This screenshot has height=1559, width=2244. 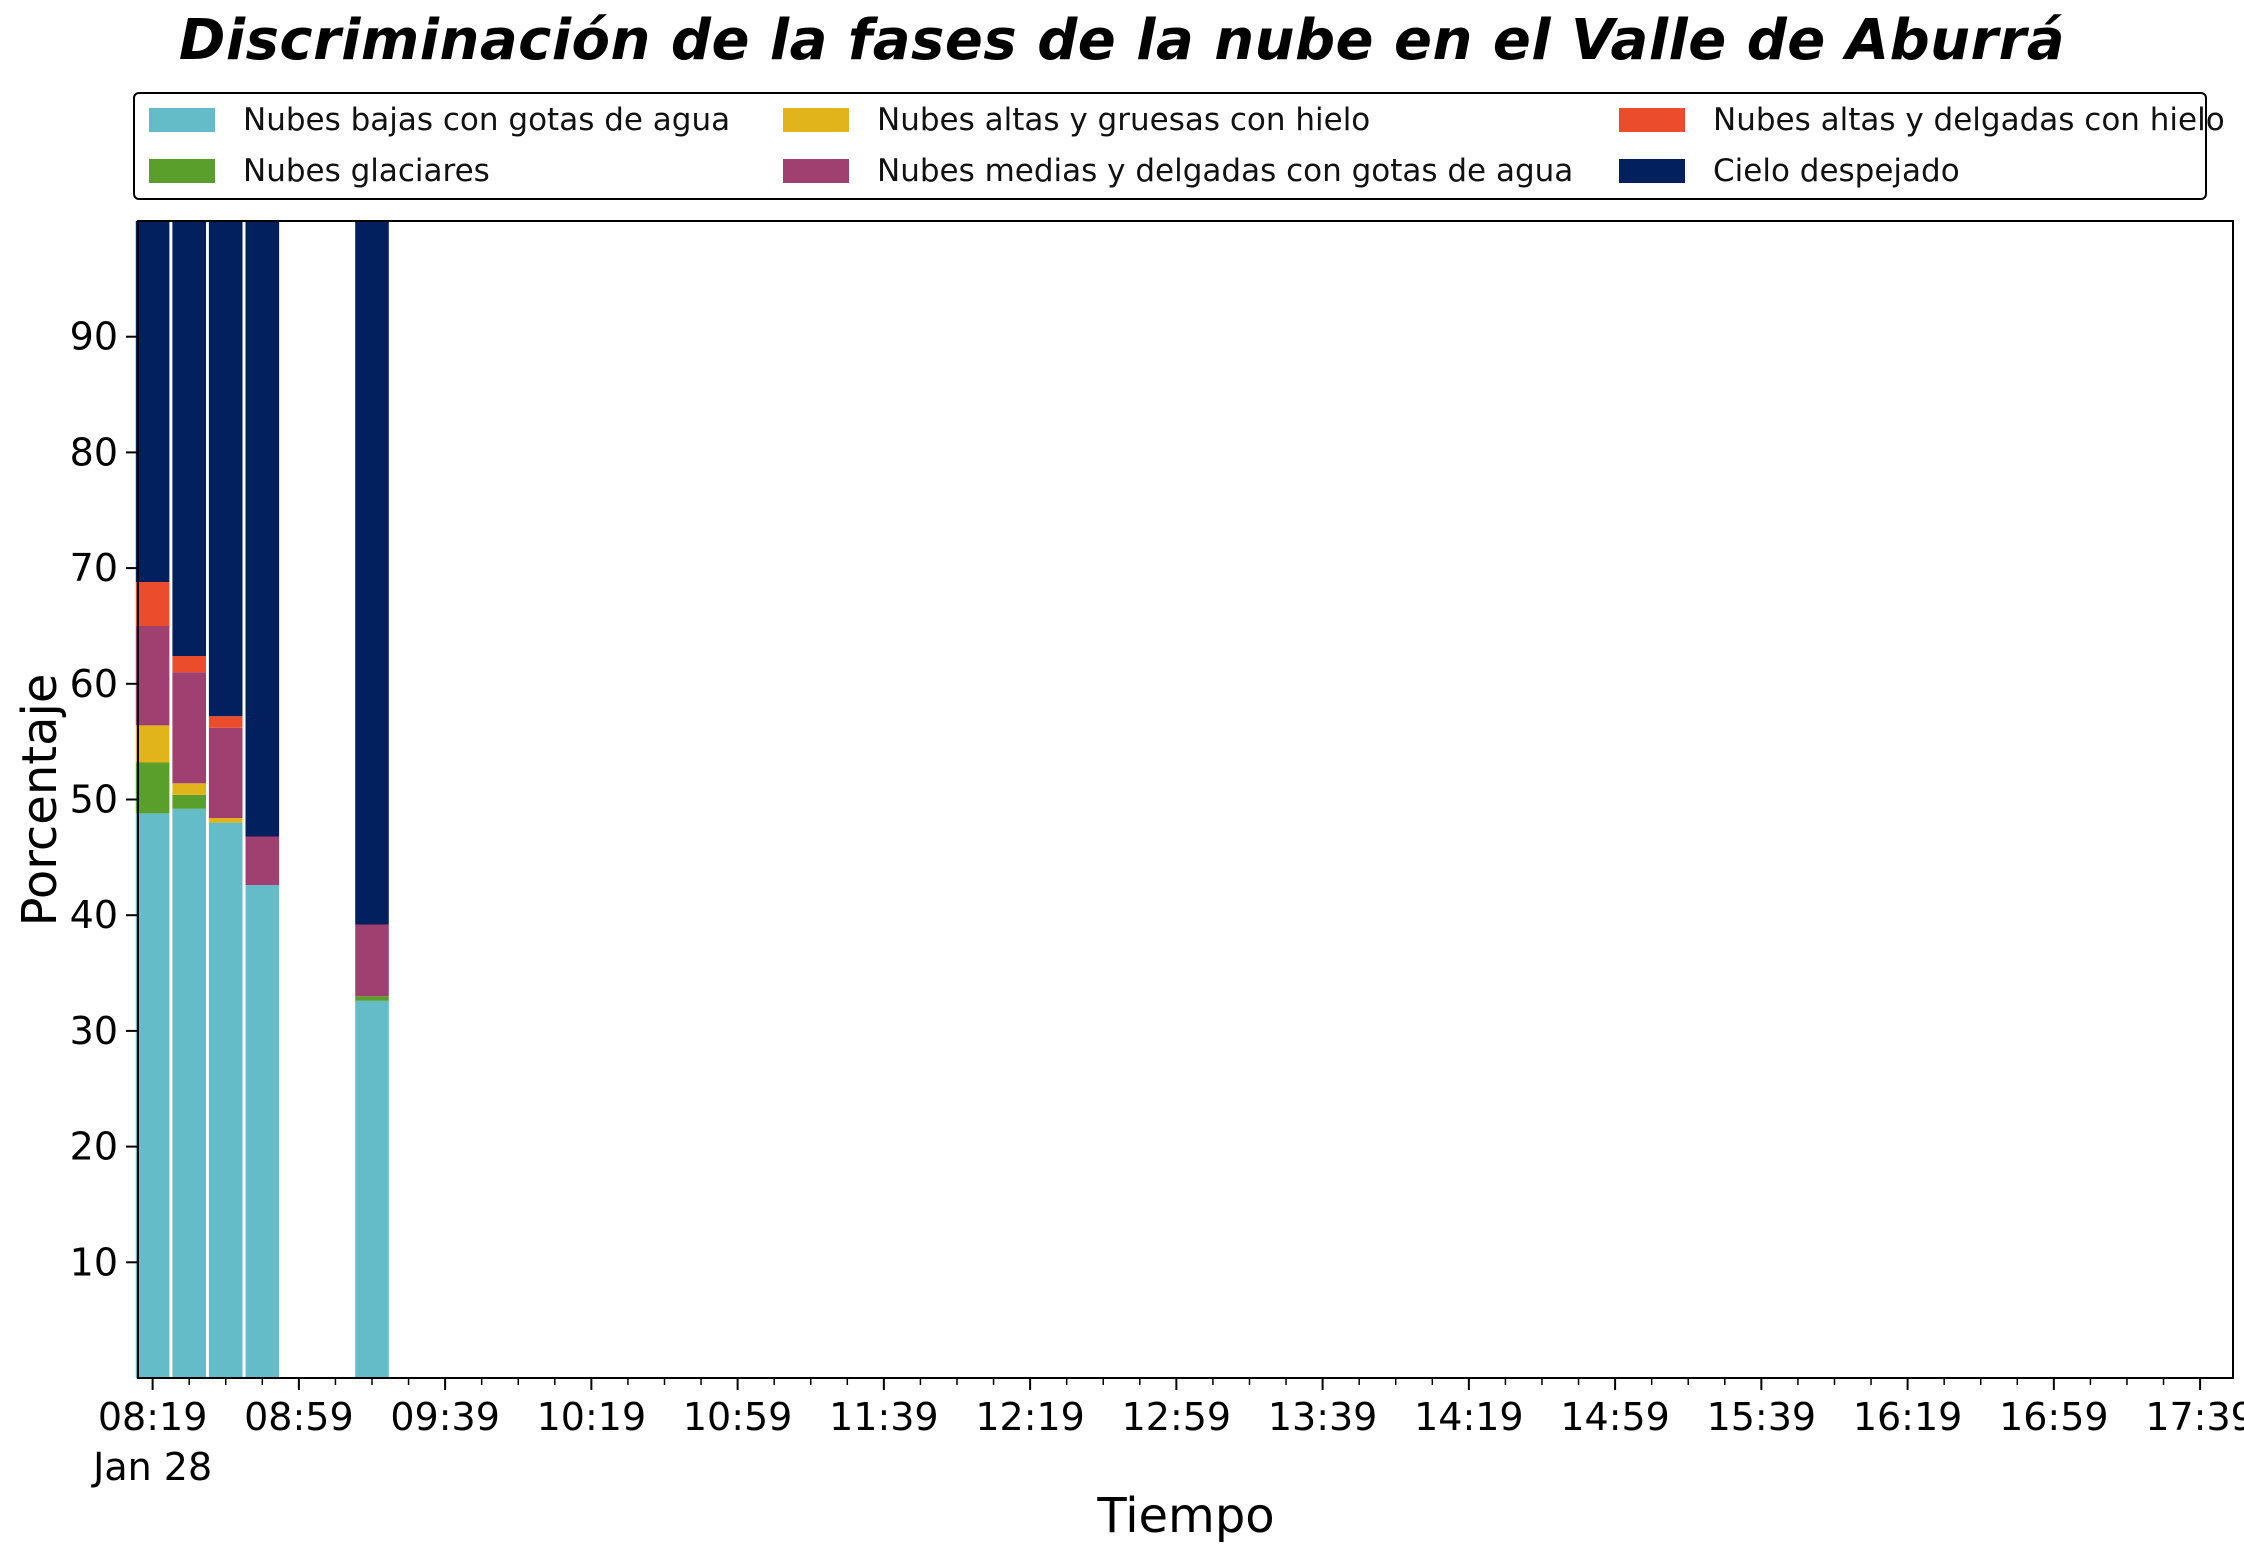 I want to click on x-tick-label: 11:39, so click(x=884, y=1417).